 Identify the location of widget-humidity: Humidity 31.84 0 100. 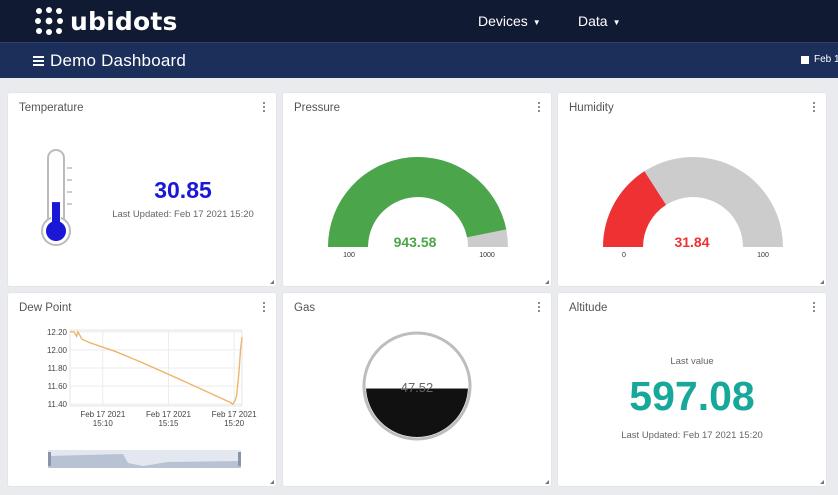
(692, 189).